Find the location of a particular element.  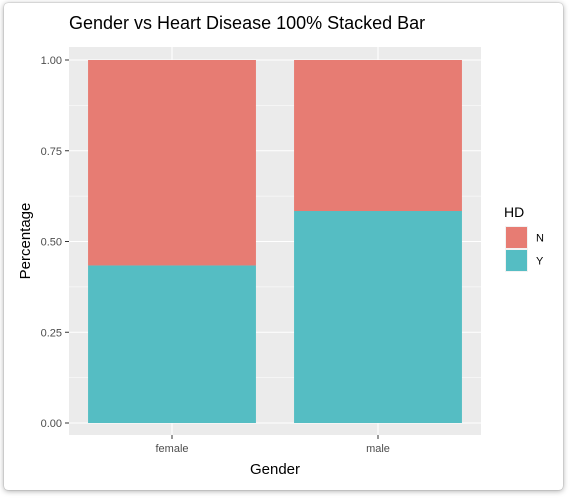

y-tick-label: 0.25 is located at coordinates (51, 333).